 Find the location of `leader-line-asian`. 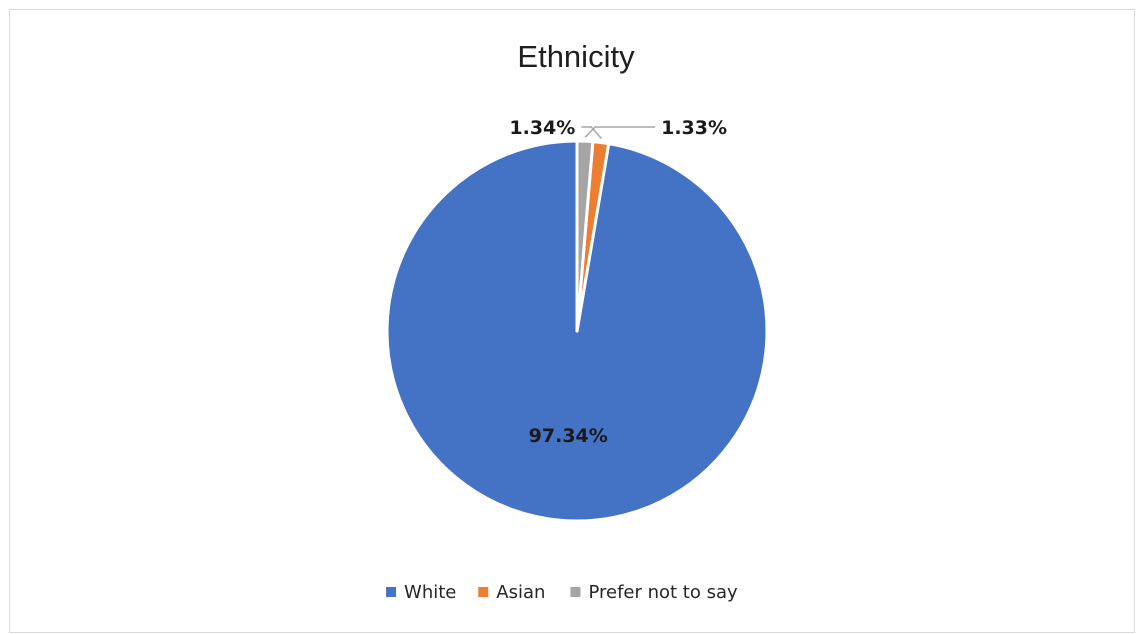

leader-line-asian is located at coordinates (591, 133).